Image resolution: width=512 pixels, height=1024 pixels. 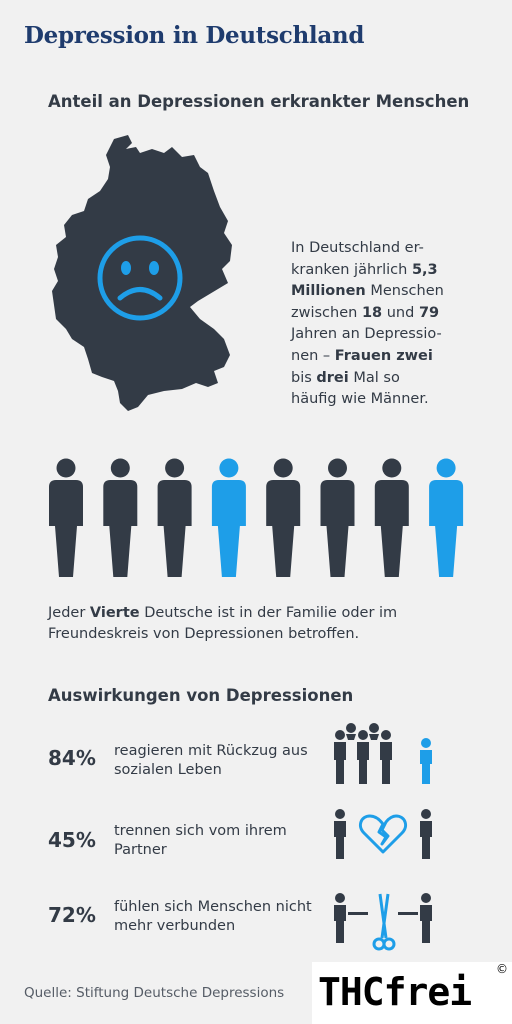 What do you see at coordinates (200, 840) in the screenshot?
I see `effect-text: trennen sich vom ihrem Partner` at bounding box center [200, 840].